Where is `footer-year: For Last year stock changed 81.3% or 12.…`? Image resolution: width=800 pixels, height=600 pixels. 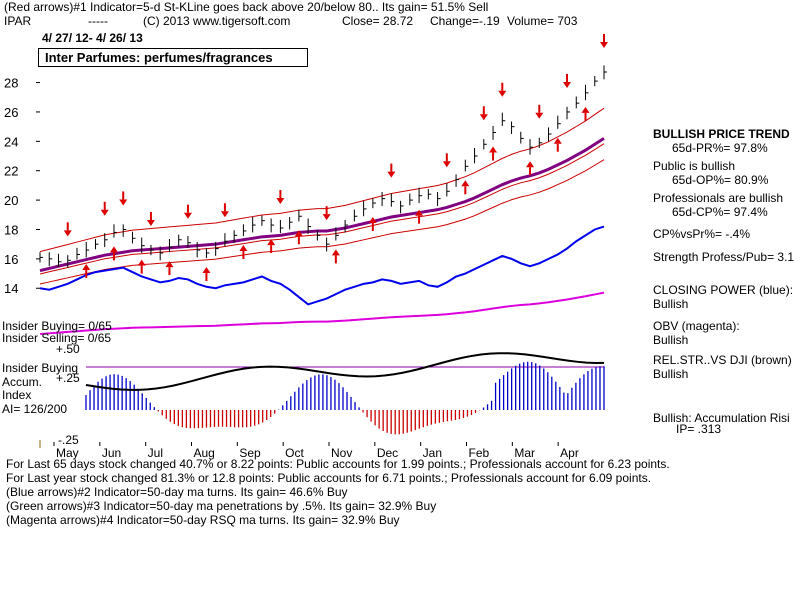
footer-year: For Last year stock changed 81.3% or 12.… is located at coordinates (329, 478).